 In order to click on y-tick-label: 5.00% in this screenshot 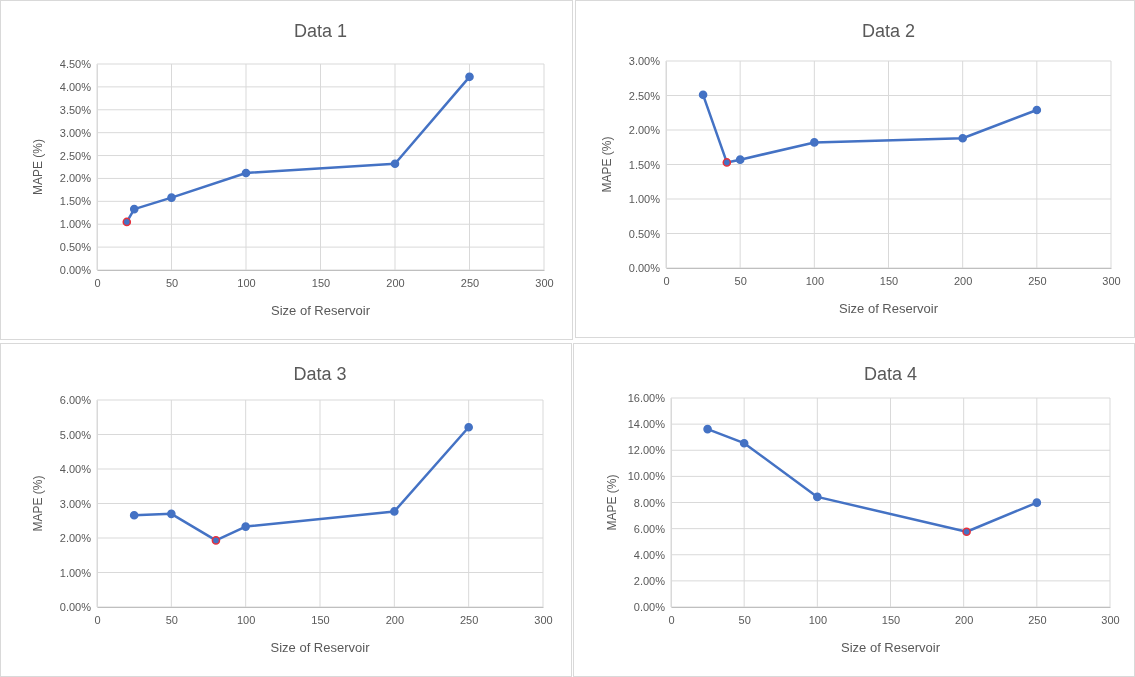, I will do `click(75, 434)`.